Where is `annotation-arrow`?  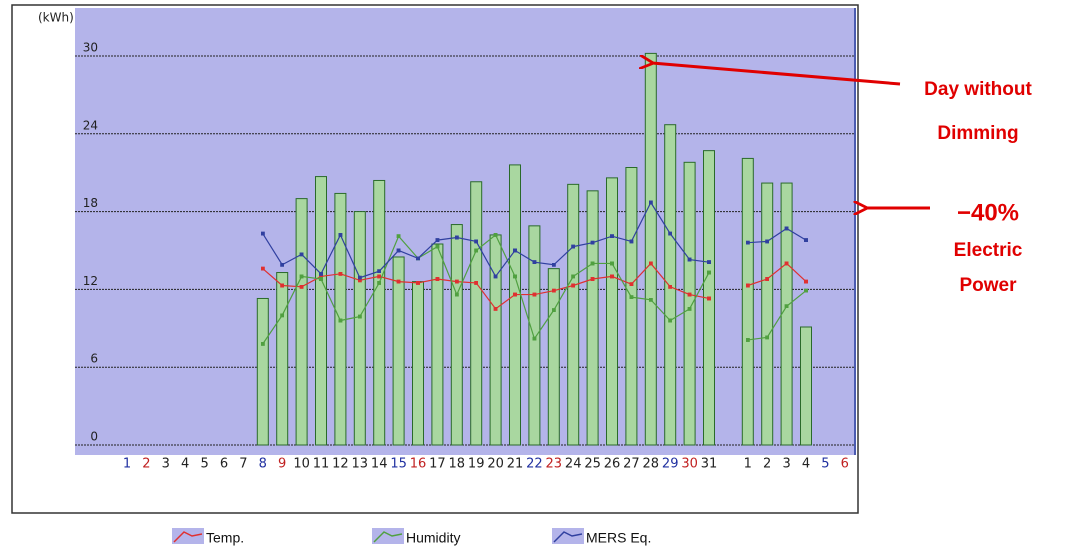 annotation-arrow is located at coordinates (776, 74).